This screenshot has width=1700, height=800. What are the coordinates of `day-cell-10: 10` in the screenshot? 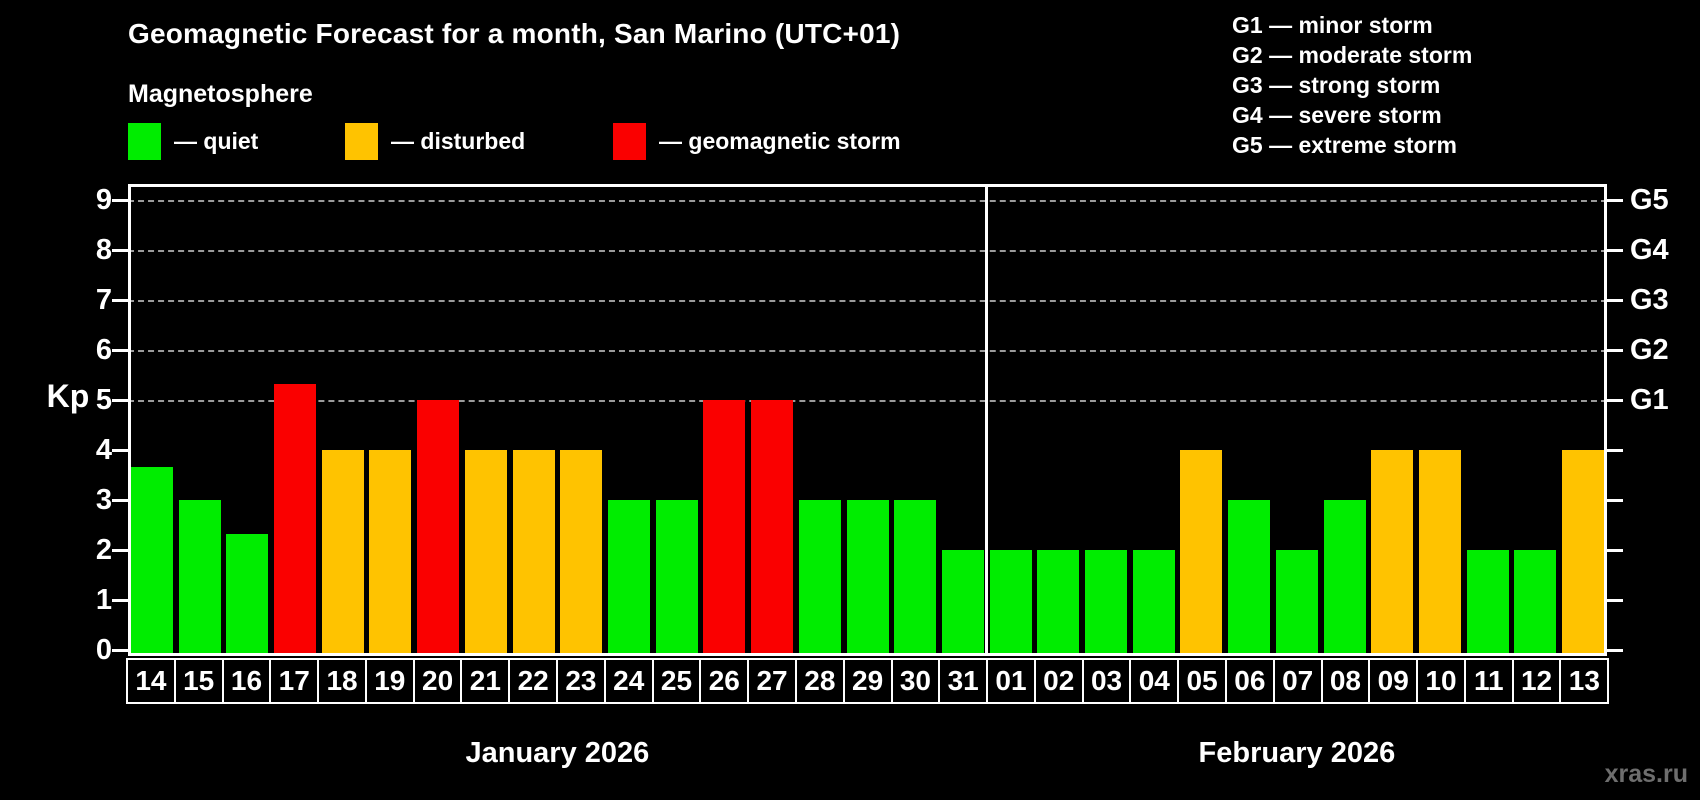 It's located at (1441, 681).